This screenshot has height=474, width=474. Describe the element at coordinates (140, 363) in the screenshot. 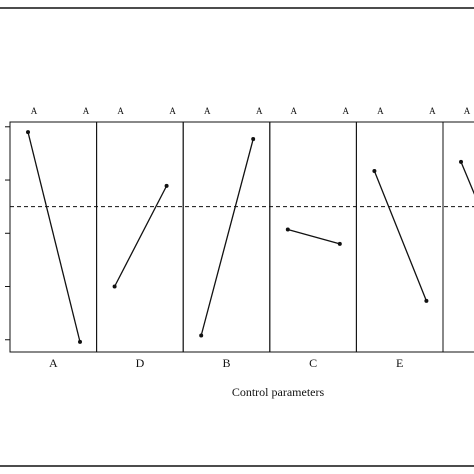

I see `panel-label: D` at that location.